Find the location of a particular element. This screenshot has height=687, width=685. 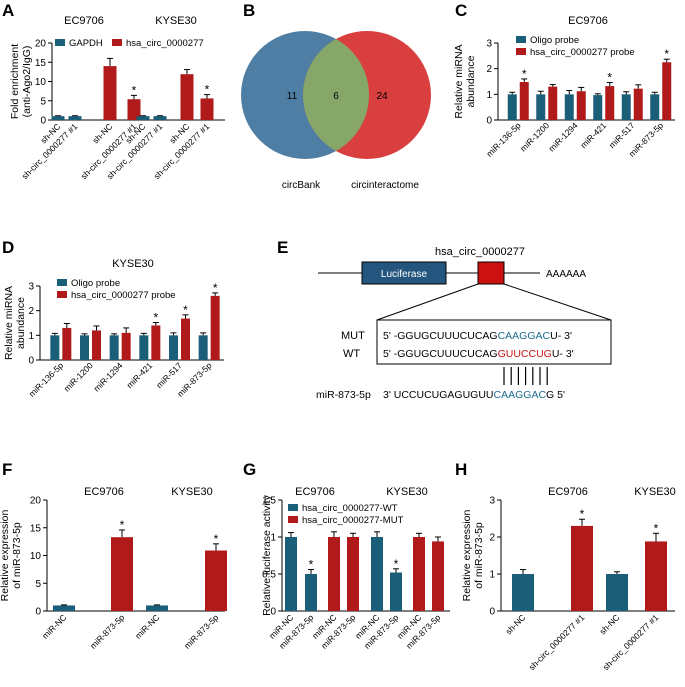

luciferase-box is located at coordinates (404, 273).